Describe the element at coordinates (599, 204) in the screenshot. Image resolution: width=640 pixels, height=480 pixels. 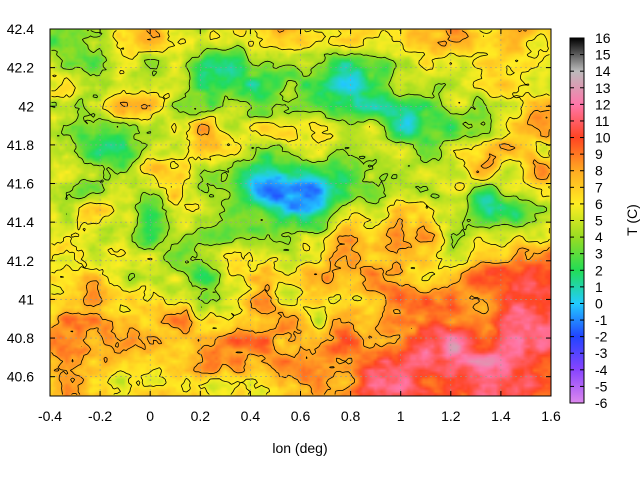
I see `colorbar-tick-label: 6` at that location.